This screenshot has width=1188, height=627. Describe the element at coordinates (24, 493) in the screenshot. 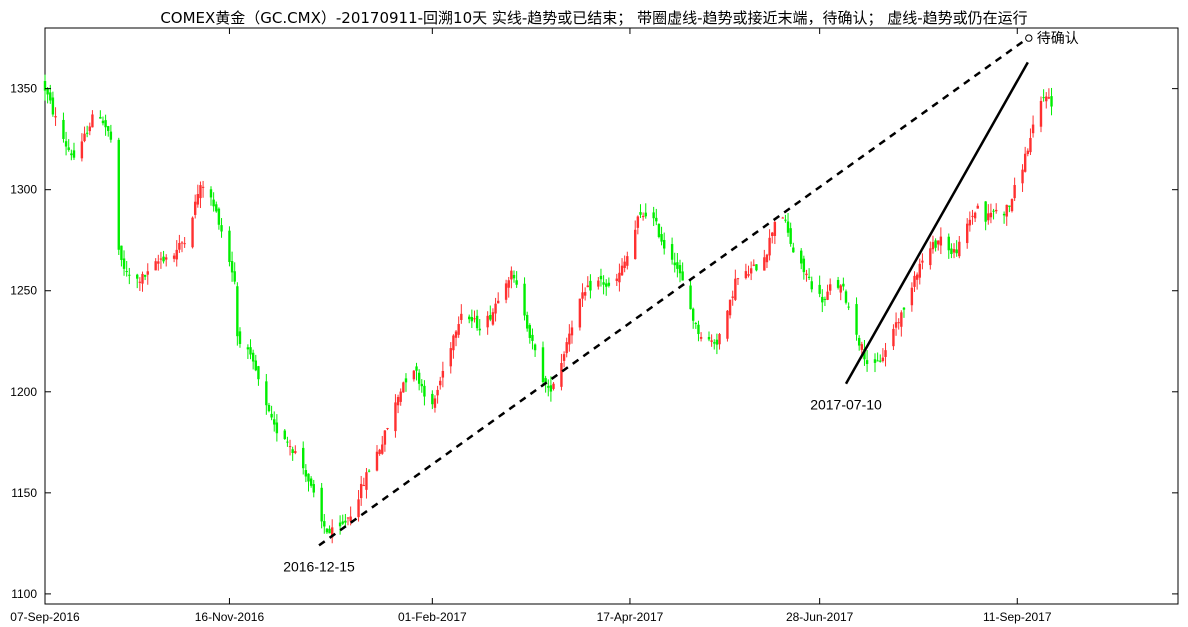

I see `y-tick-label: 1150` at that location.